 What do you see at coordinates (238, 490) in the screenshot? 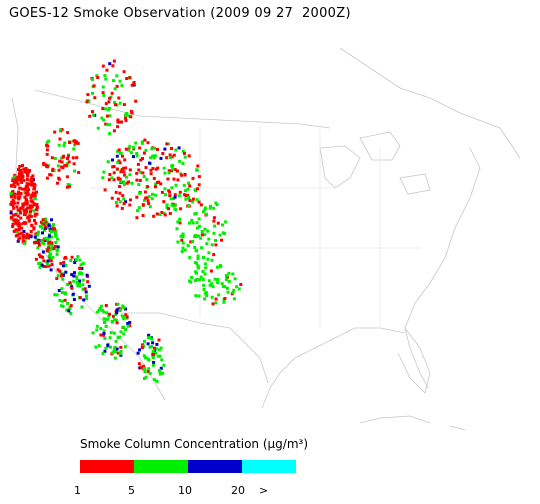
I see `legend-tick-20: 20` at bounding box center [238, 490].